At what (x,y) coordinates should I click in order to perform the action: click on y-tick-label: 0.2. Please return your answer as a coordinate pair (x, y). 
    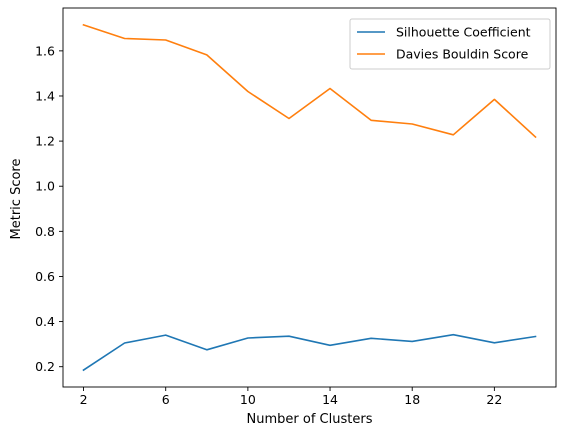
    Looking at the image, I should click on (45, 366).